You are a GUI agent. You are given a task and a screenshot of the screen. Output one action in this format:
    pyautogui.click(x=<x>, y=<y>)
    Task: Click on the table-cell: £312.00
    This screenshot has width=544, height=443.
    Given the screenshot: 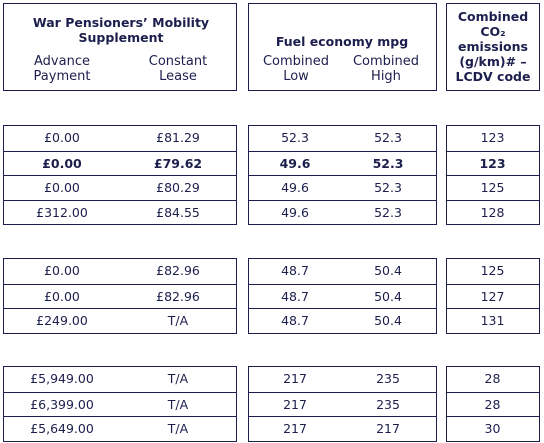 What is the action you would take?
    pyautogui.click(x=62, y=212)
    